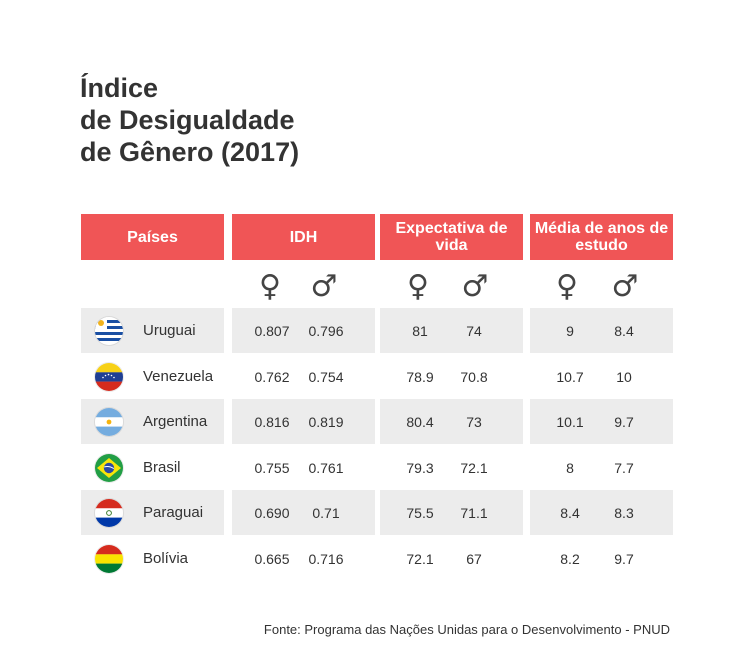  Describe the element at coordinates (326, 376) in the screenshot. I see `hdi-male-value: 0.754` at that location.